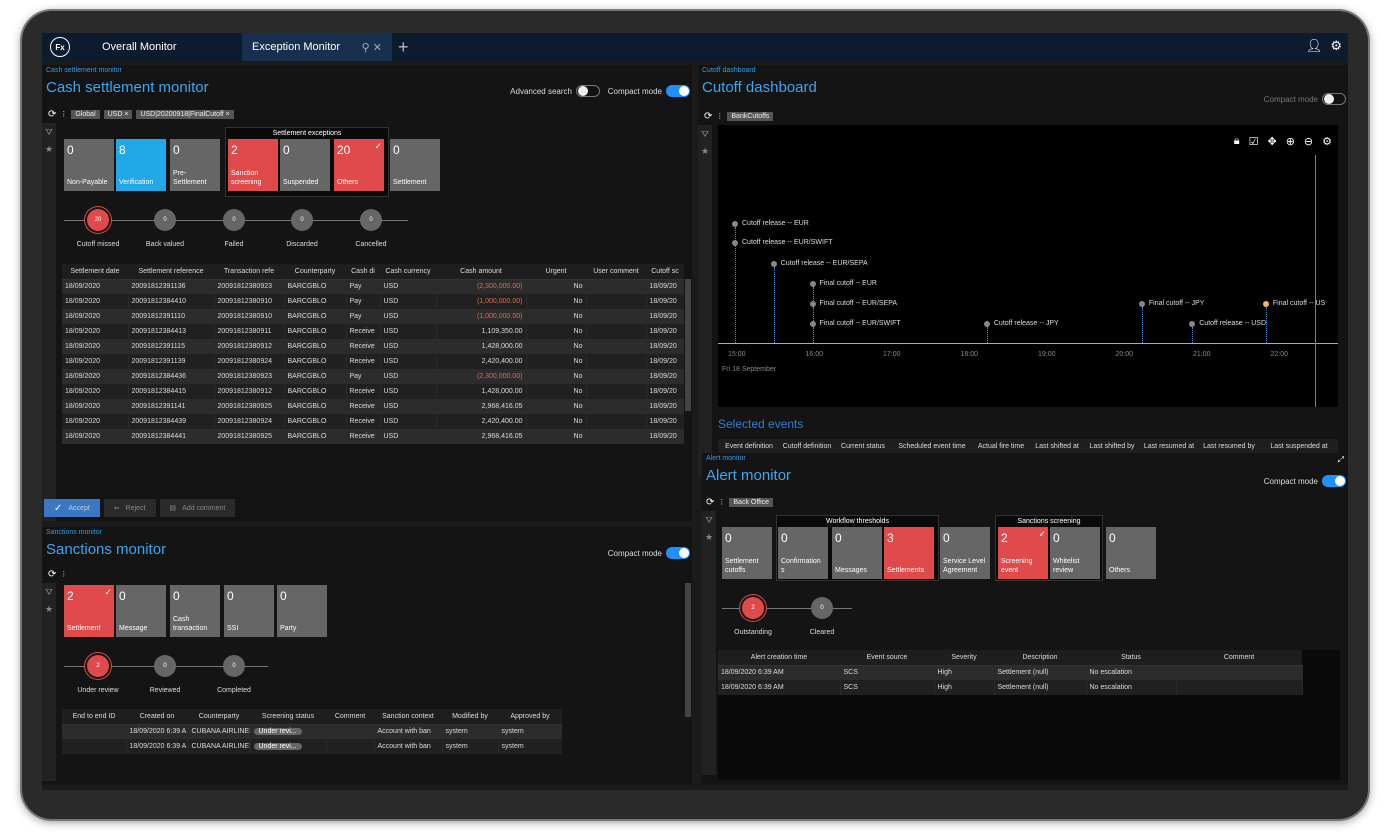 The width and height of the screenshot is (1400, 839). Describe the element at coordinates (807, 447) in the screenshot. I see `event-column-header: Cutoff definition` at that location.